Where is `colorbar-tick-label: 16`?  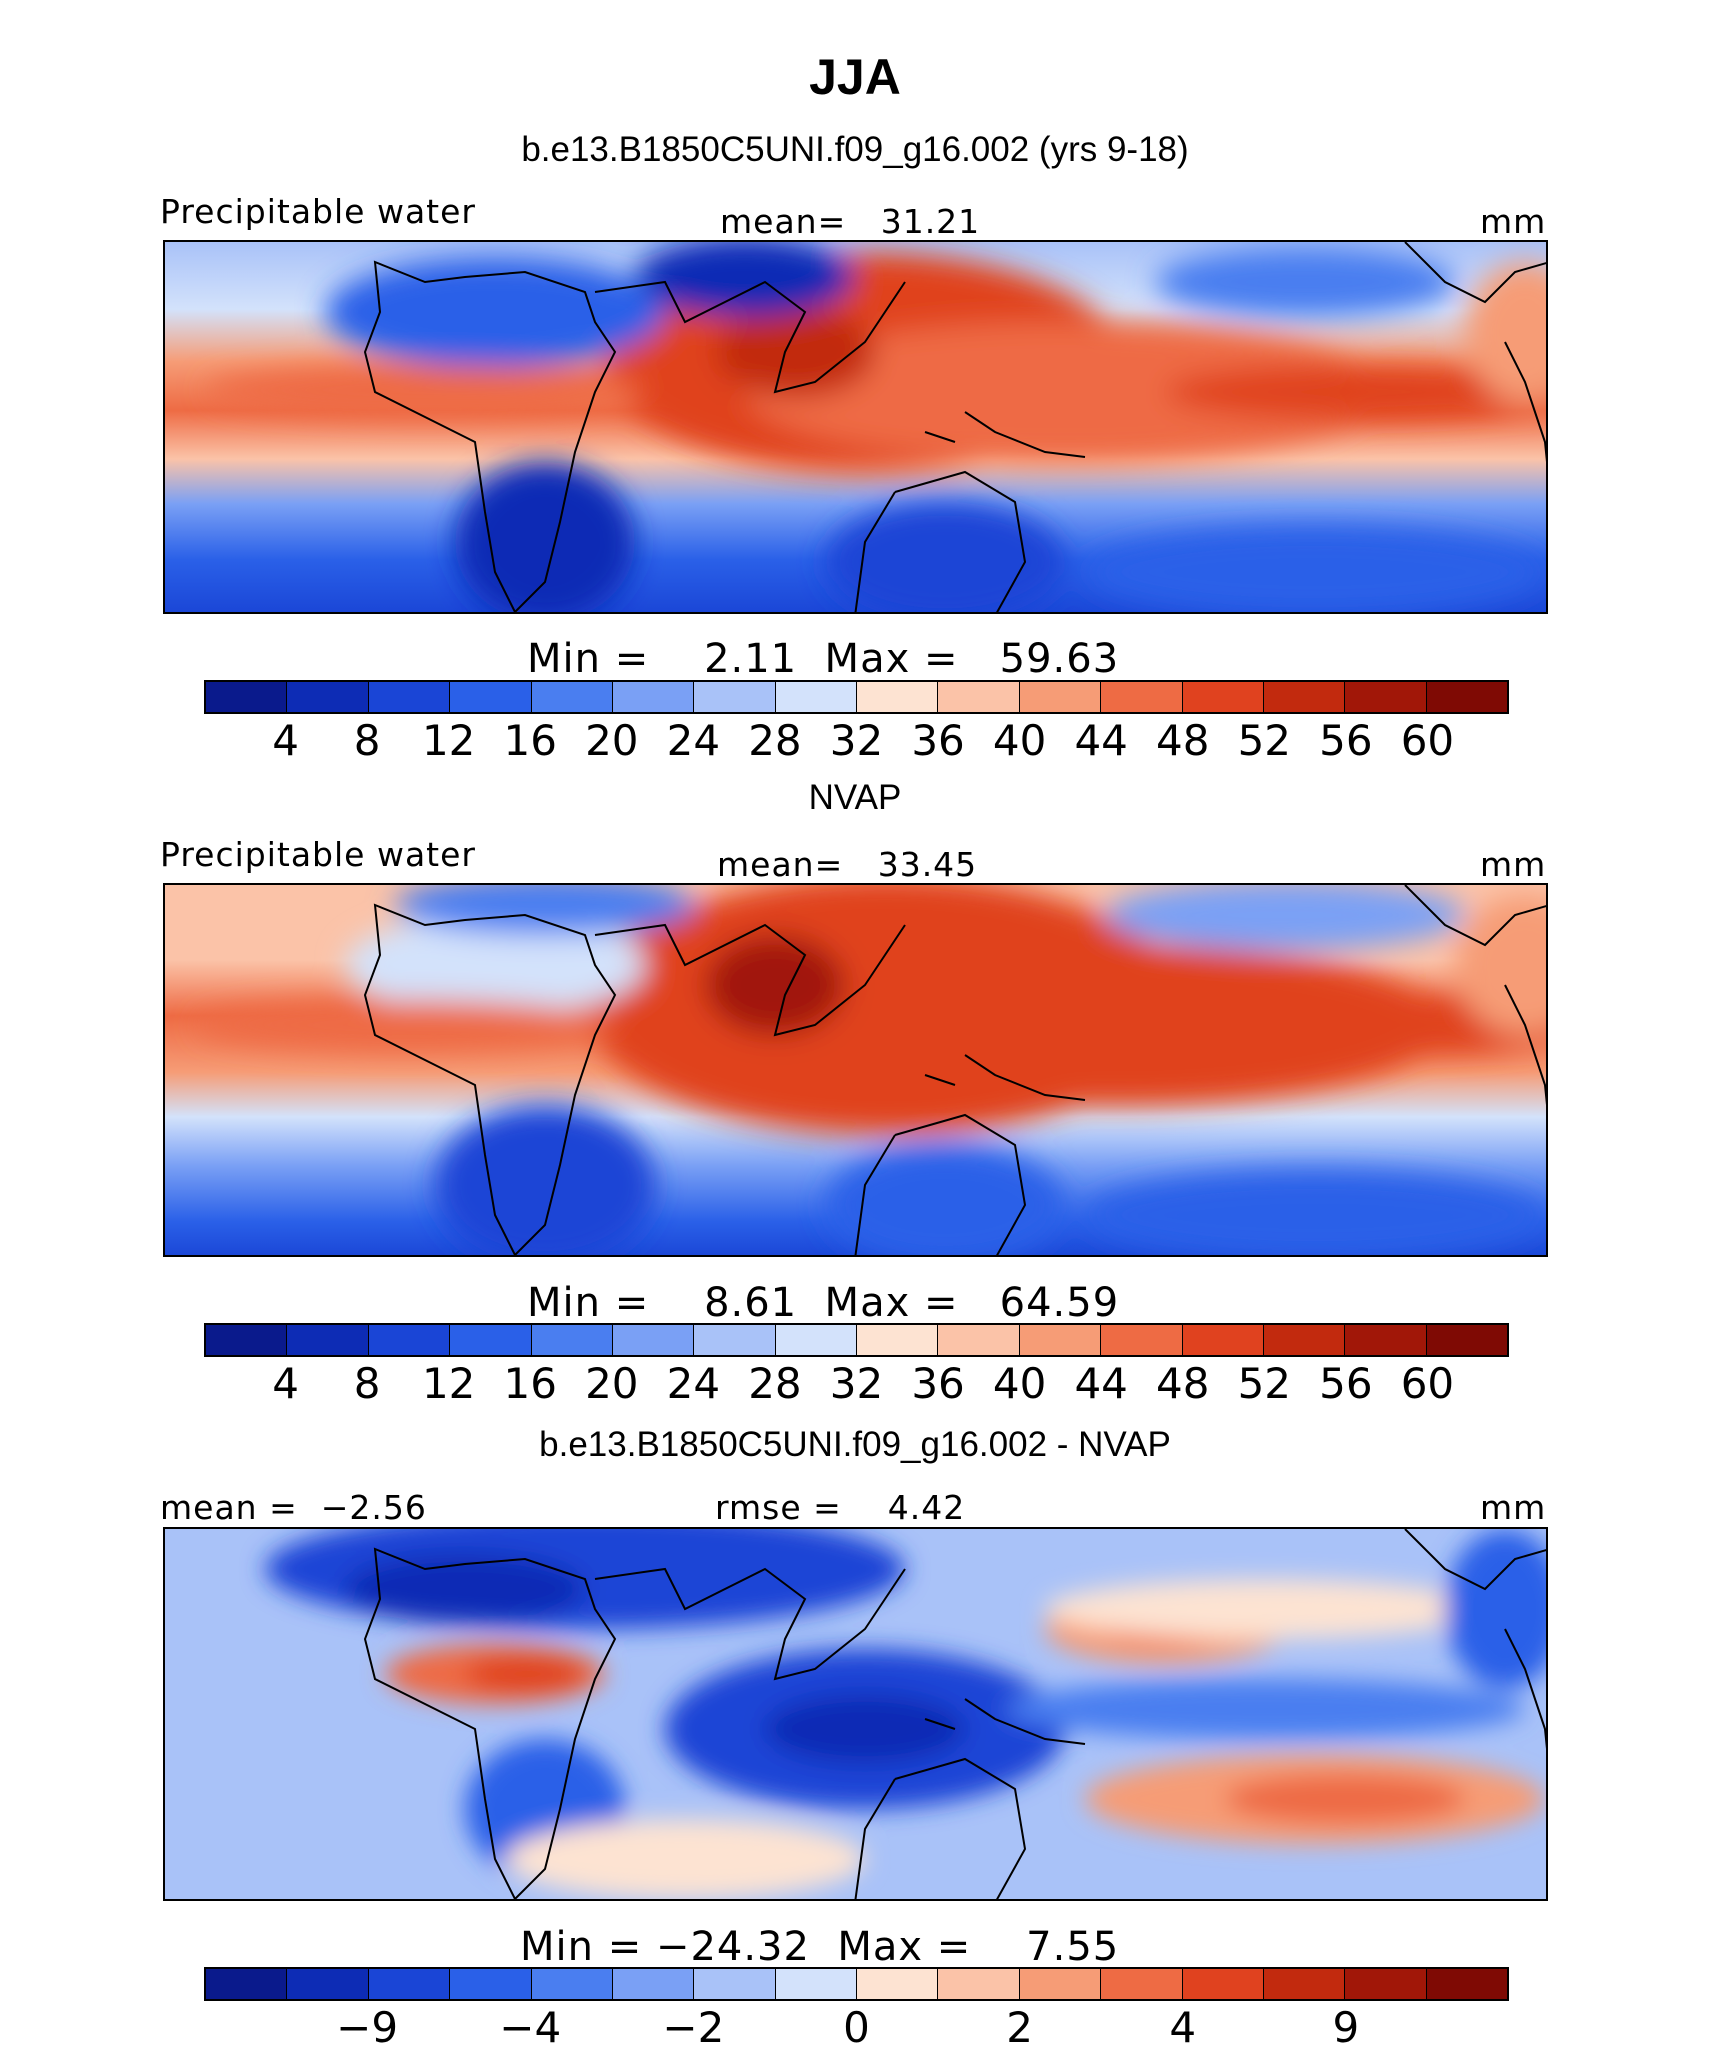
colorbar-tick-label: 16 is located at coordinates (530, 1383).